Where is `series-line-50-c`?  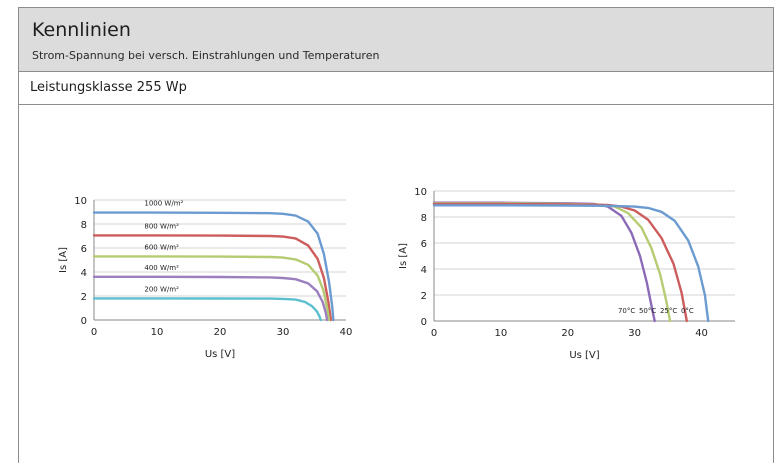 series-line-50-c is located at coordinates (552, 262).